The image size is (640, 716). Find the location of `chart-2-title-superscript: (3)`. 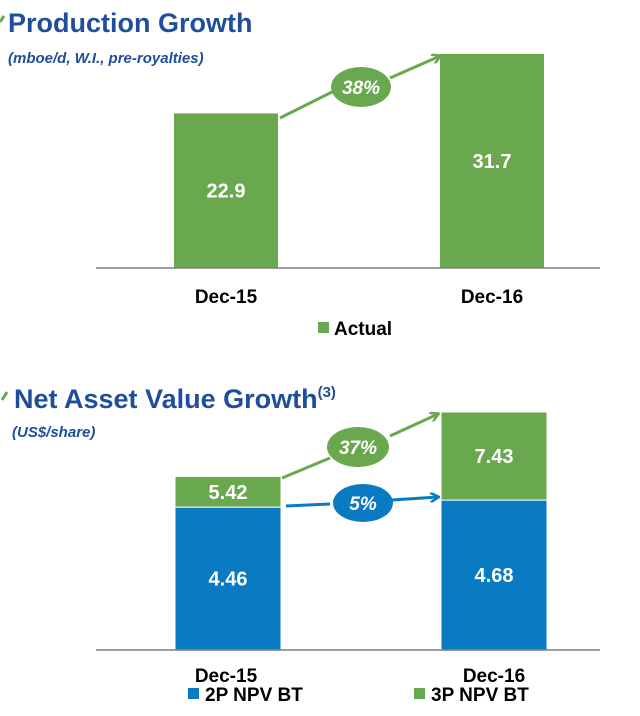

chart-2-title-superscript: (3) is located at coordinates (327, 392).